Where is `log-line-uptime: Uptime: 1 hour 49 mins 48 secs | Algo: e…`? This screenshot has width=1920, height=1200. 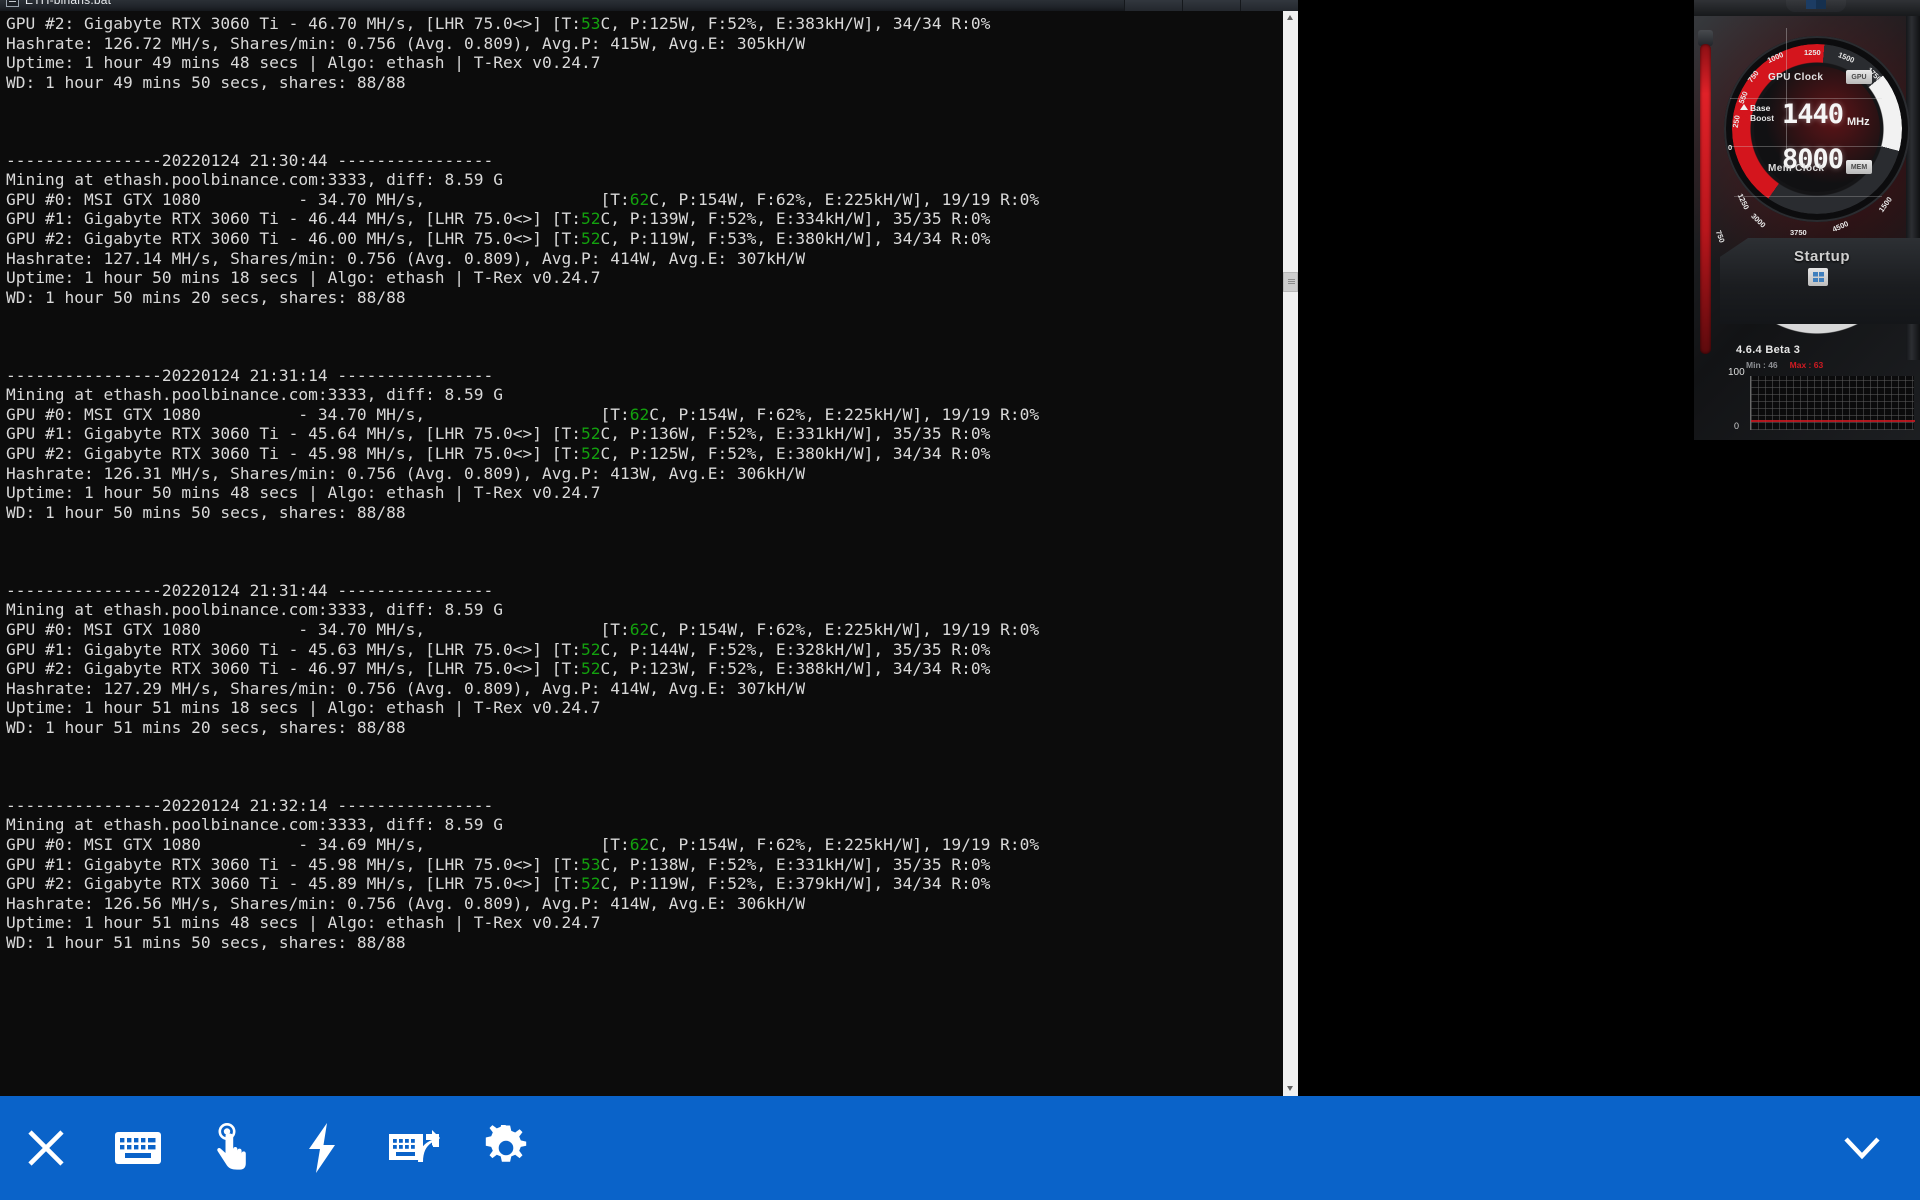 log-line-uptime: Uptime: 1 hour 49 mins 48 secs | Algo: e… is located at coordinates (303, 63).